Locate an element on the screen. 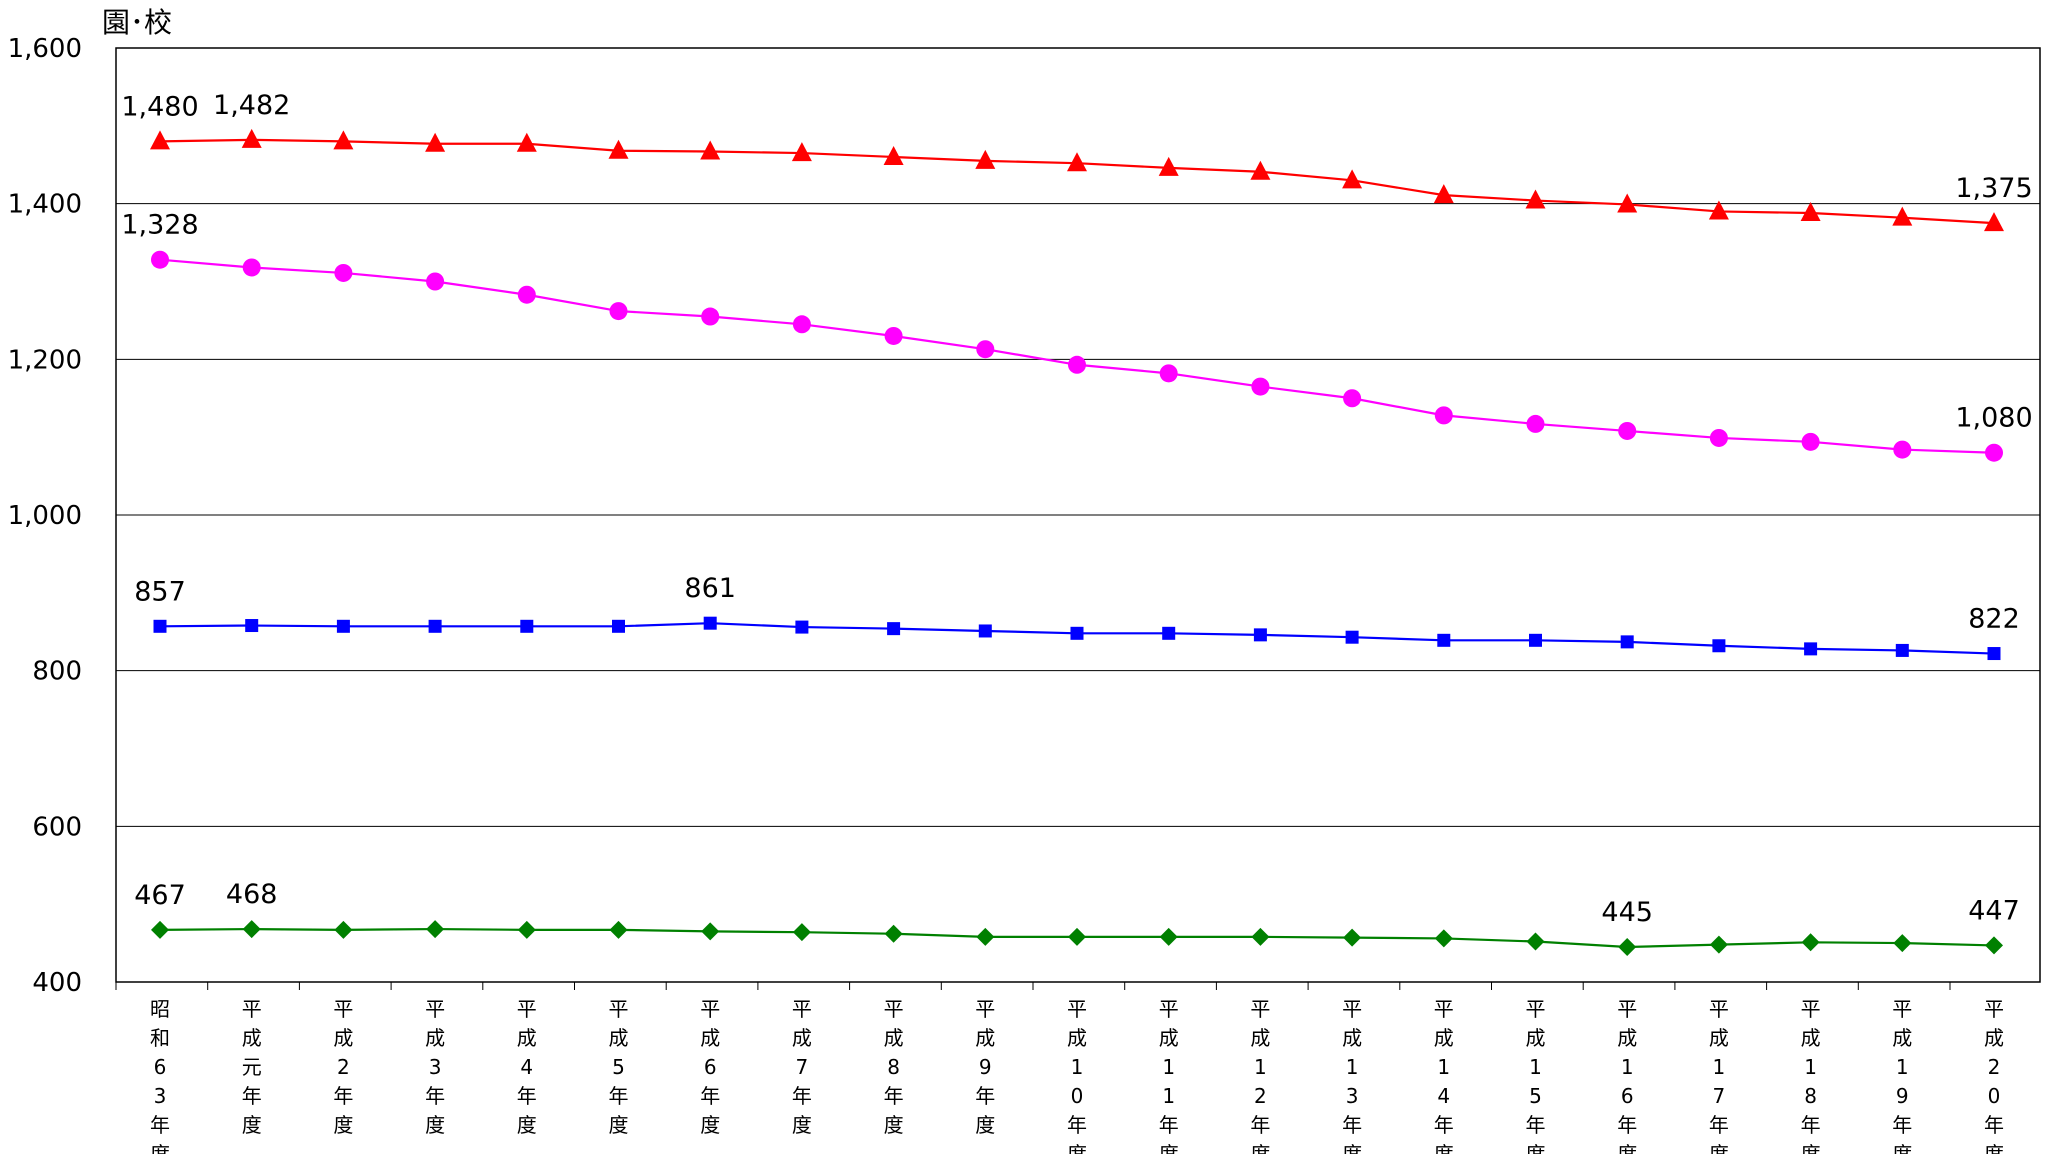 This screenshot has width=2047, height=1154. x-tick-label: 平成 1 8 年度 is located at coordinates (1811, 1075).